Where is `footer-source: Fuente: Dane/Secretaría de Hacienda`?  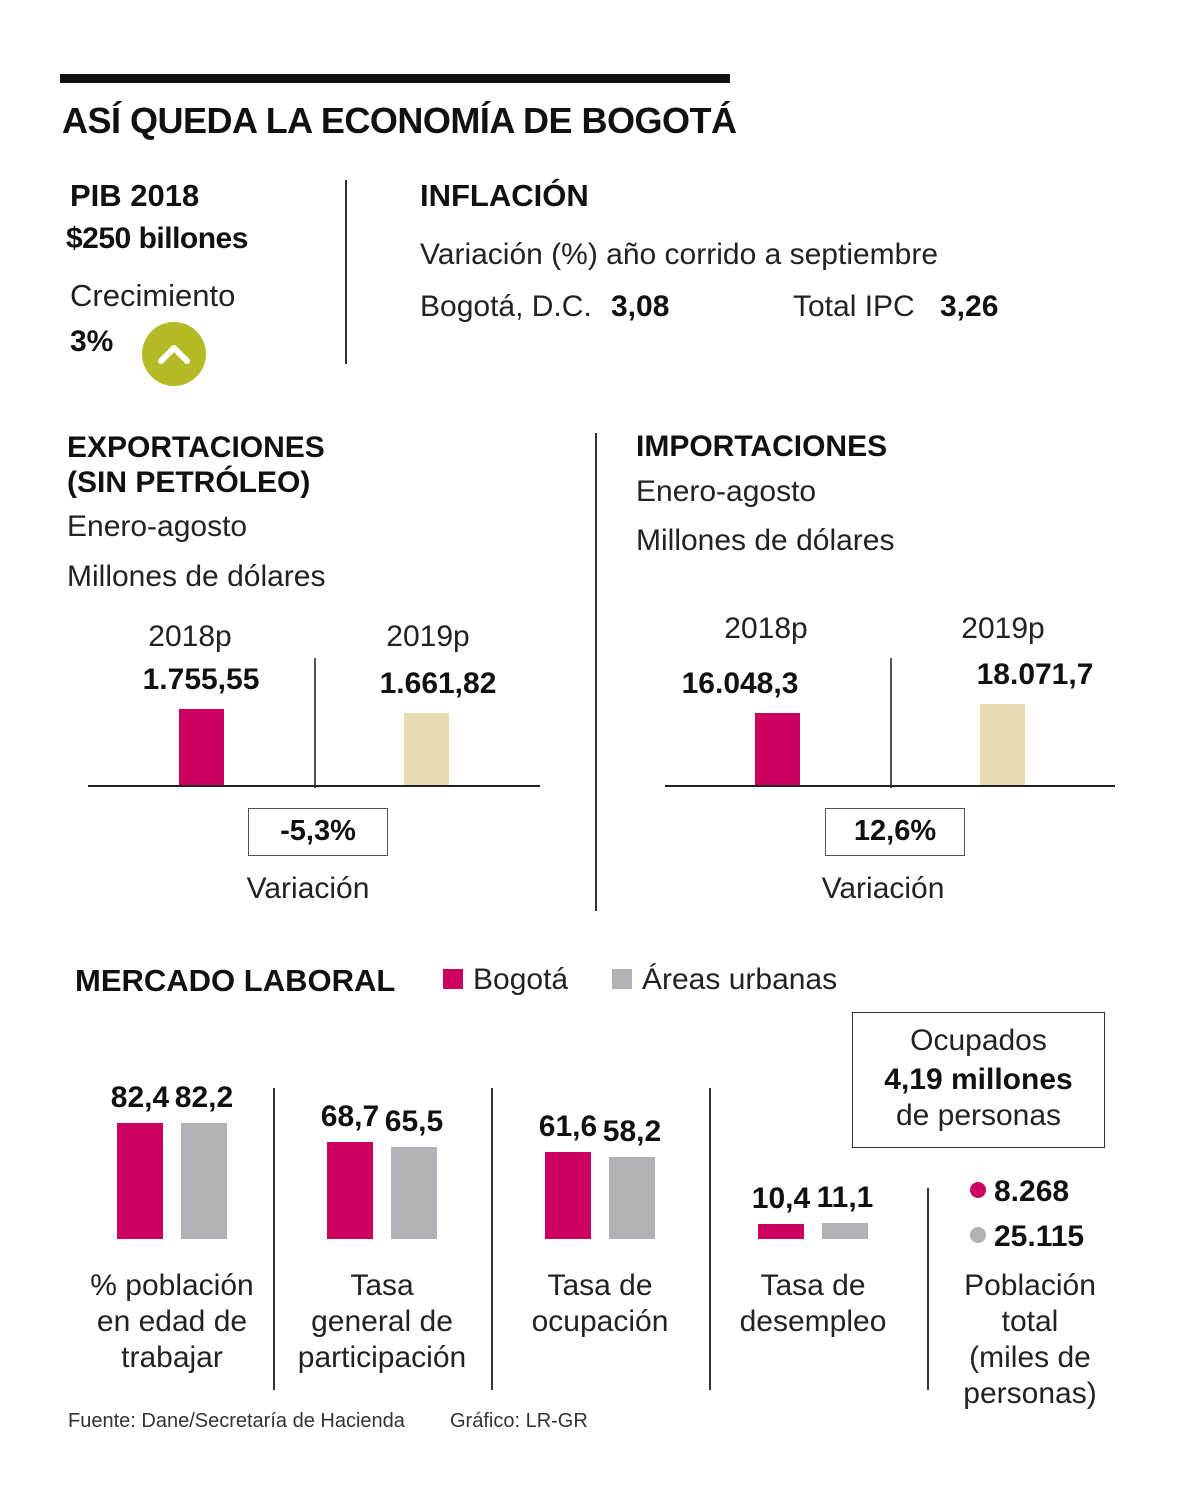 footer-source: Fuente: Dane/Secretaría de Hacienda is located at coordinates (236, 1421).